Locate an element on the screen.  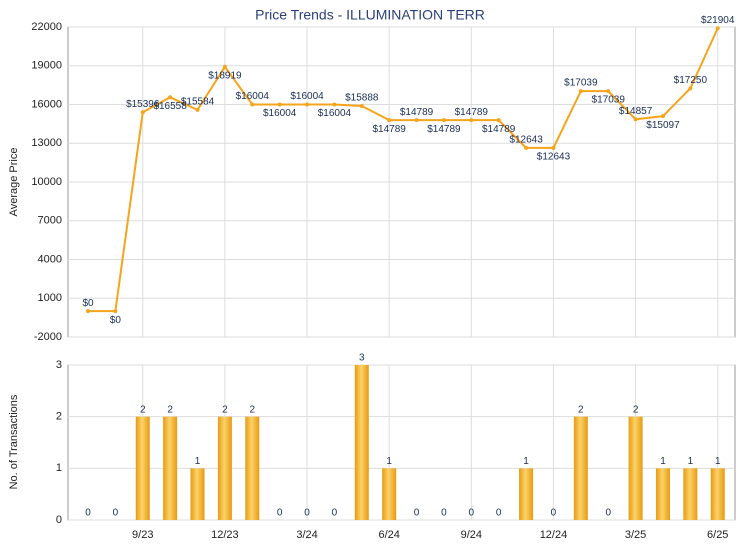
value-label: $16558 is located at coordinates (170, 106).